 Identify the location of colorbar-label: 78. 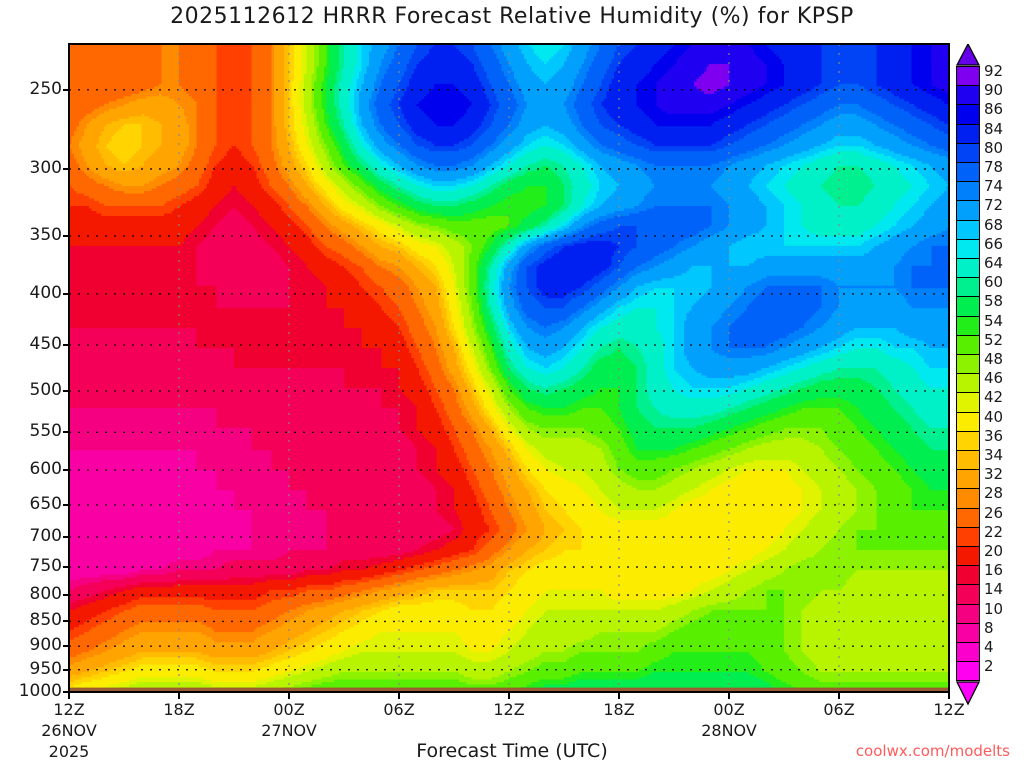
(994, 167).